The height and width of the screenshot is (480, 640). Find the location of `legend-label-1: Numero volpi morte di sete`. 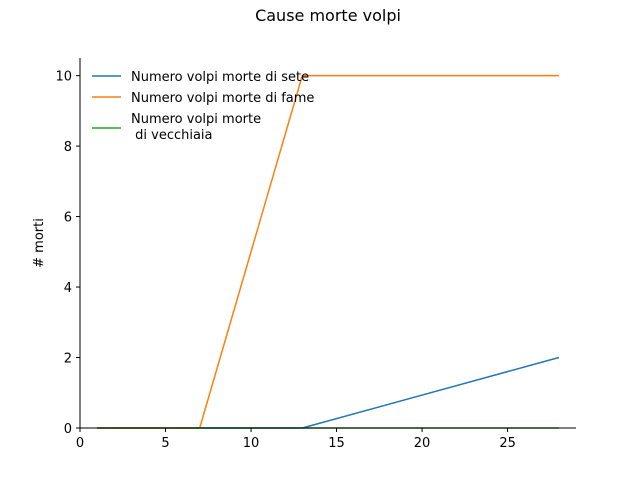

legend-label-1: Numero volpi morte di sete is located at coordinates (220, 77).